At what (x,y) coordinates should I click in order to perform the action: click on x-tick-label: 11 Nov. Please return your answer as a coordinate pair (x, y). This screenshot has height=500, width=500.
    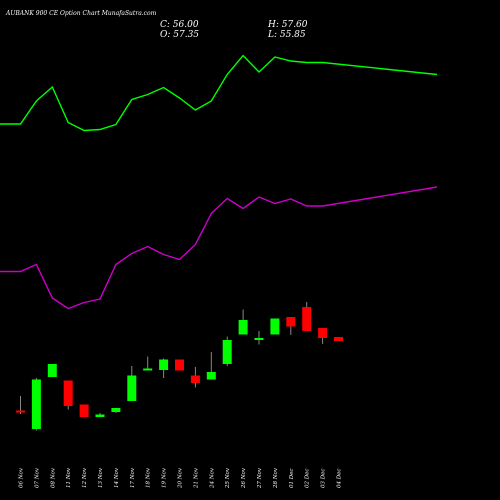
    Looking at the image, I should click on (69, 477).